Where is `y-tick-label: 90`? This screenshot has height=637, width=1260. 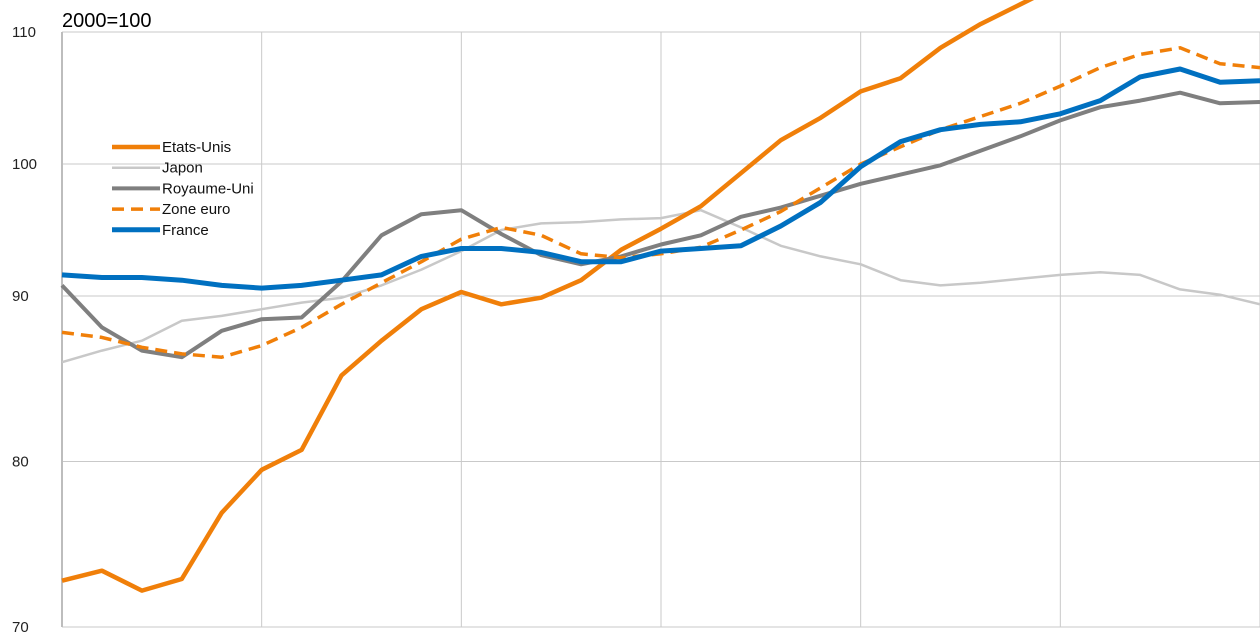
y-tick-label: 90 is located at coordinates (20, 296).